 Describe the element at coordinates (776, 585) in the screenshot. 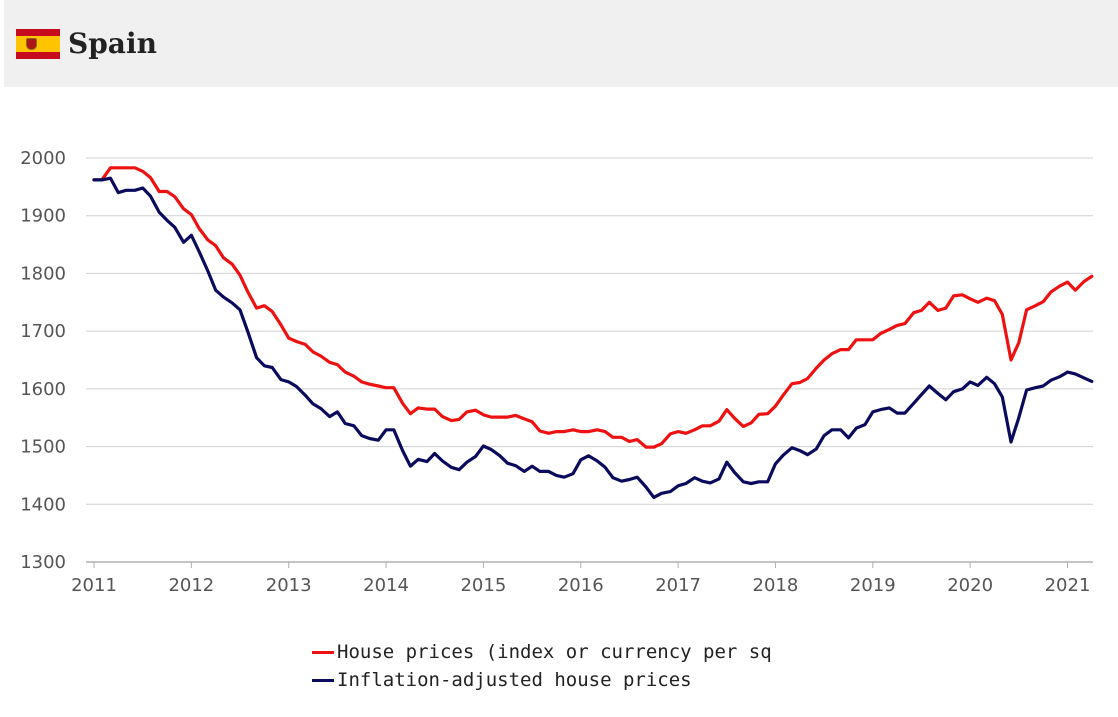

I see `x-tick-label-2018: 2018` at that location.